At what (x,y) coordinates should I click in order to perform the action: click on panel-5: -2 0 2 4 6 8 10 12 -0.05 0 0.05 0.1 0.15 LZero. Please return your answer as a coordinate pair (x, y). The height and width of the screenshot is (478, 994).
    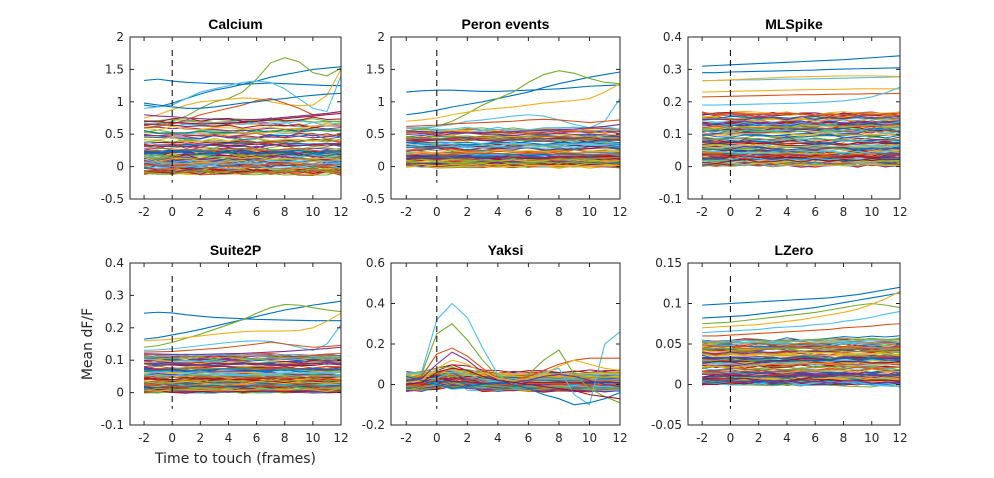
    Looking at the image, I should click on (779, 343).